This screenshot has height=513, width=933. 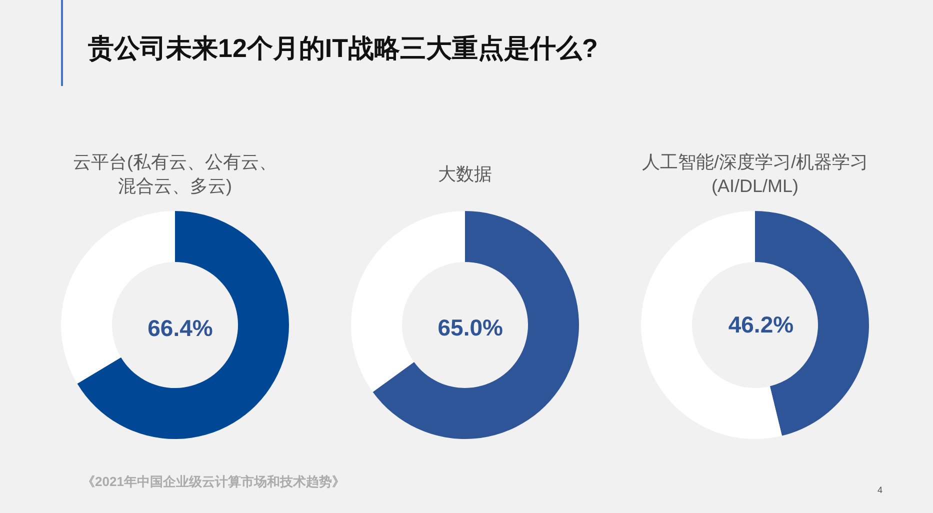 What do you see at coordinates (470, 327) in the screenshot?
I see `value-label: 65.0%` at bounding box center [470, 327].